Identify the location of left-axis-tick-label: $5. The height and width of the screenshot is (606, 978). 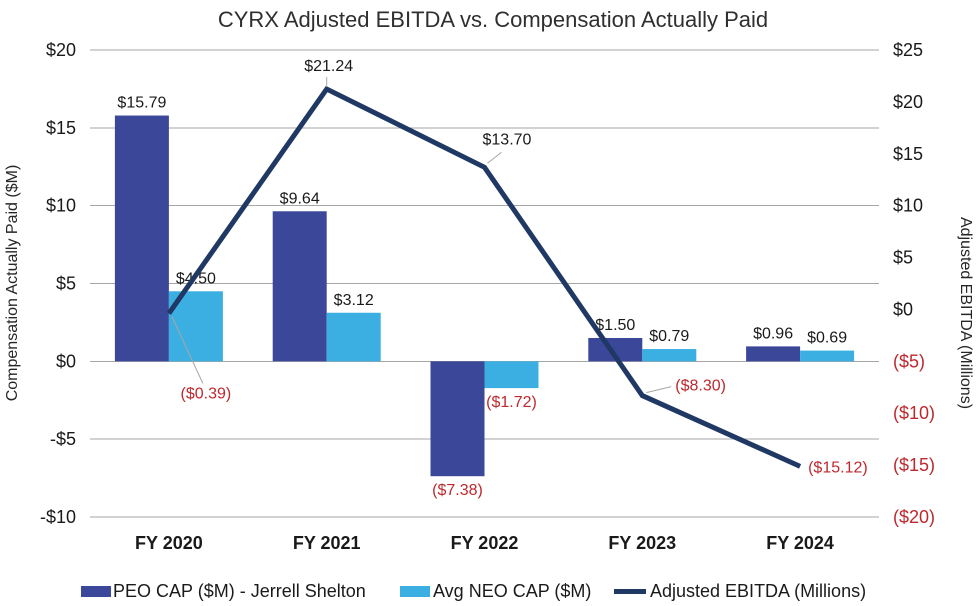
(66, 284).